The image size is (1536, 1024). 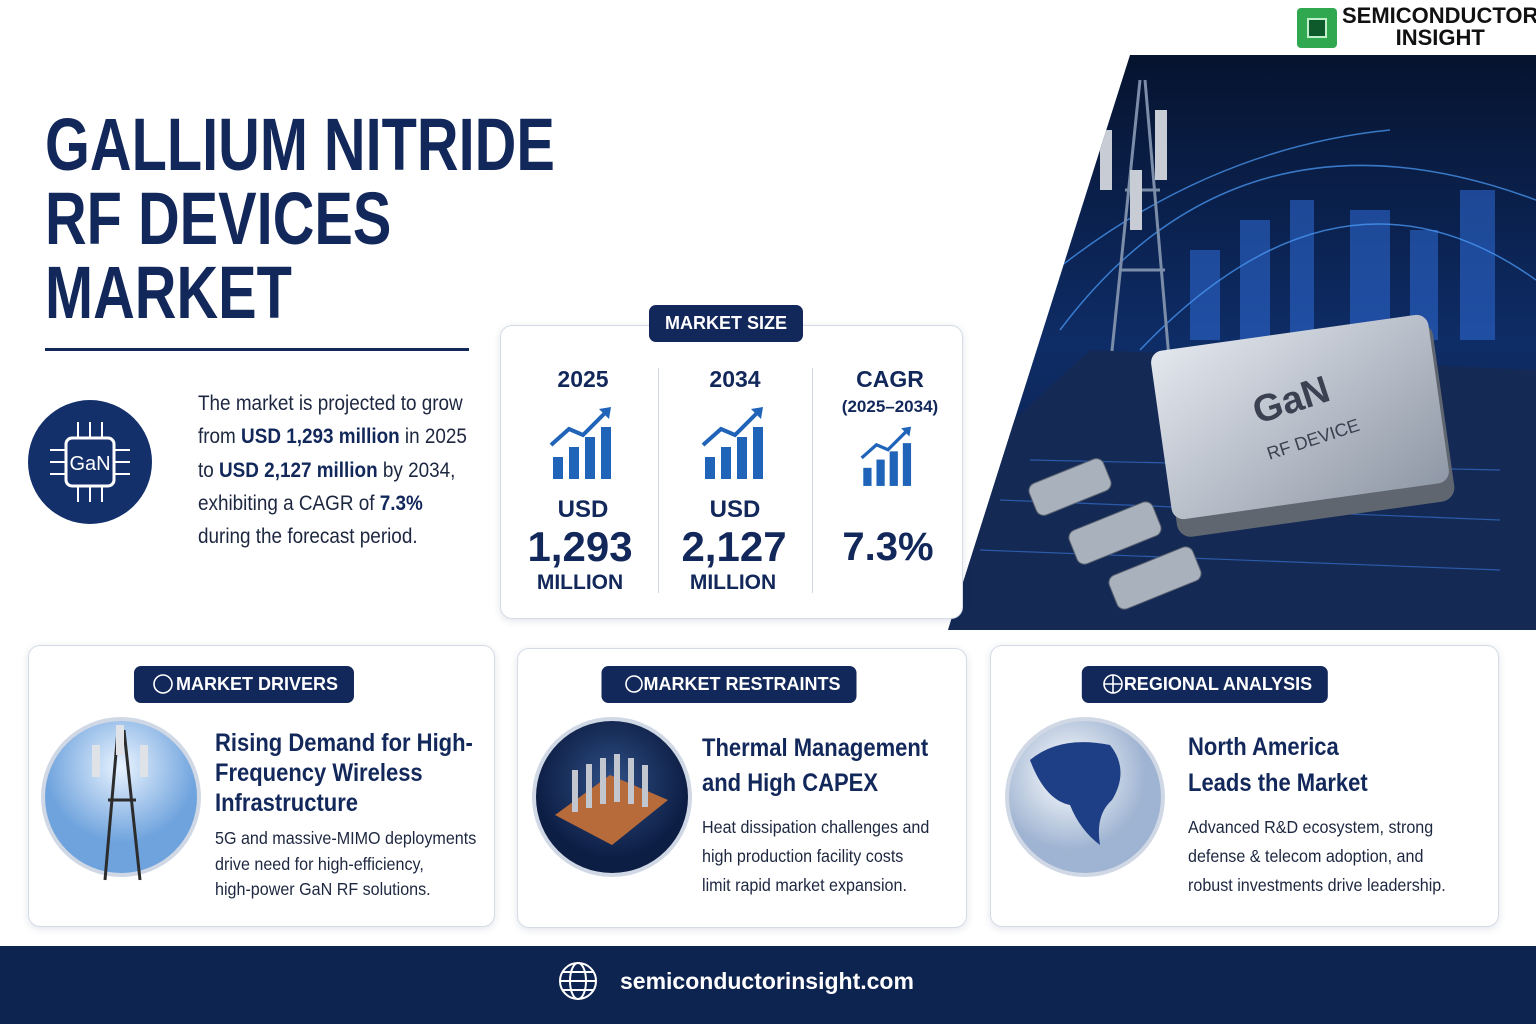 What do you see at coordinates (767, 981) in the screenshot?
I see `footer-url: semiconductorinsight.com` at bounding box center [767, 981].